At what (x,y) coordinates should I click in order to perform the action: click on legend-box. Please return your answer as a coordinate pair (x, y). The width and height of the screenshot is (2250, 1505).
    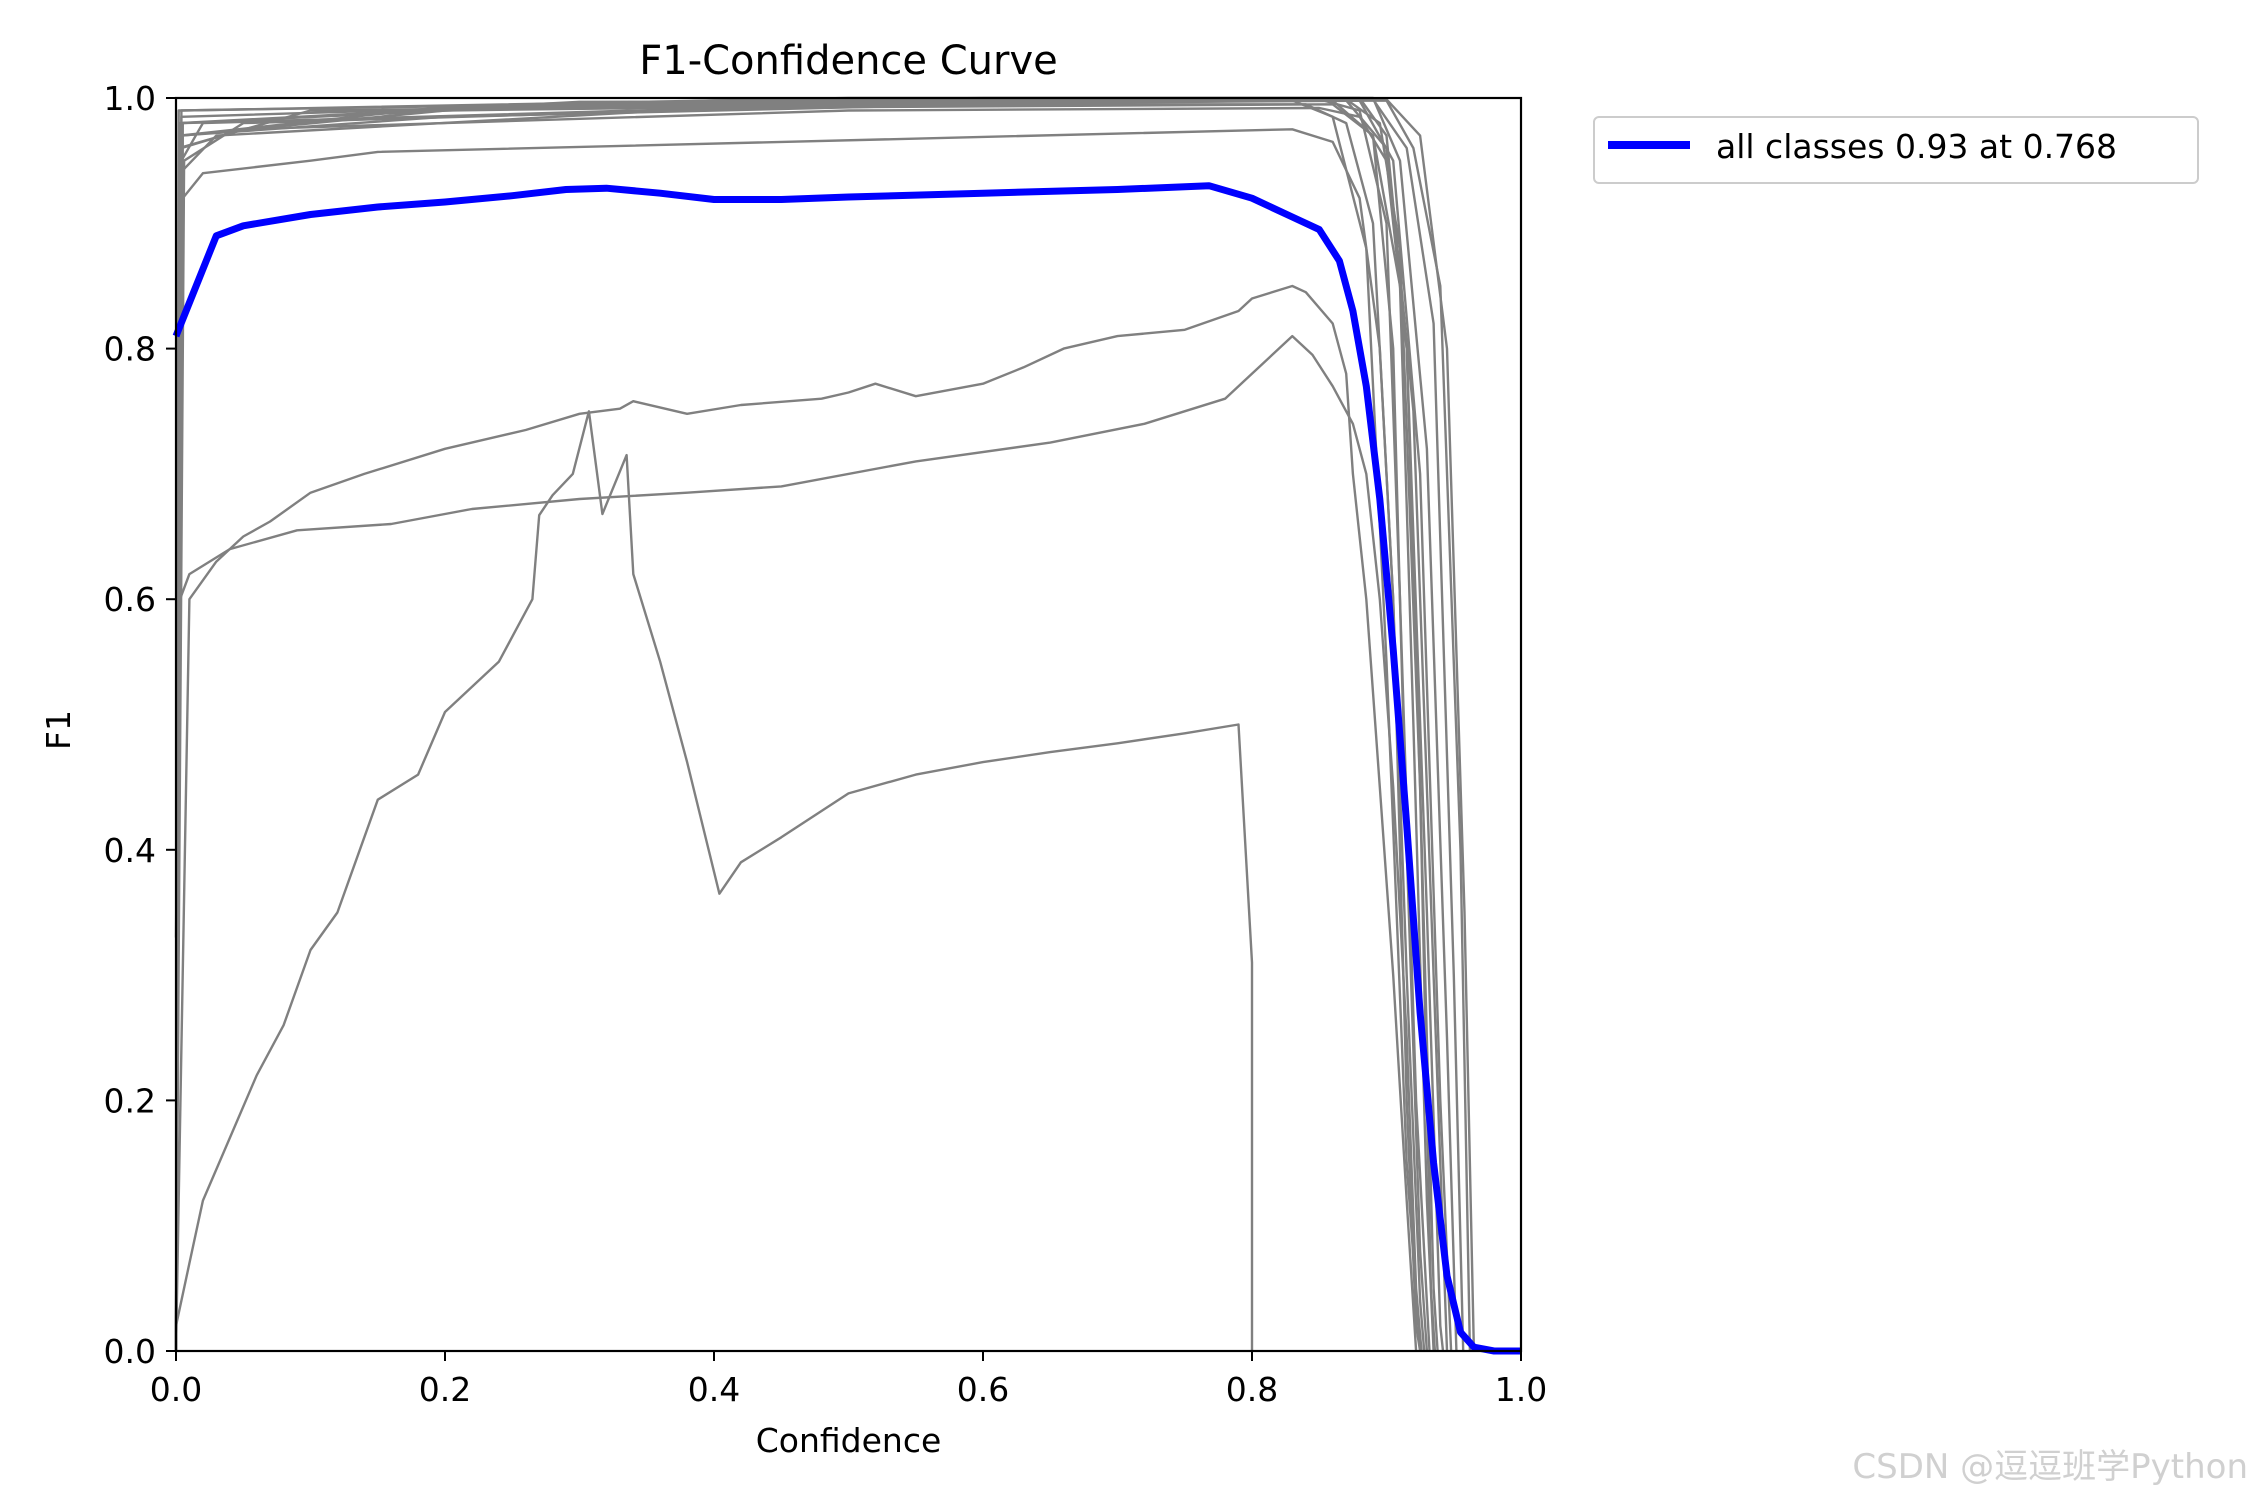
    Looking at the image, I should click on (1896, 150).